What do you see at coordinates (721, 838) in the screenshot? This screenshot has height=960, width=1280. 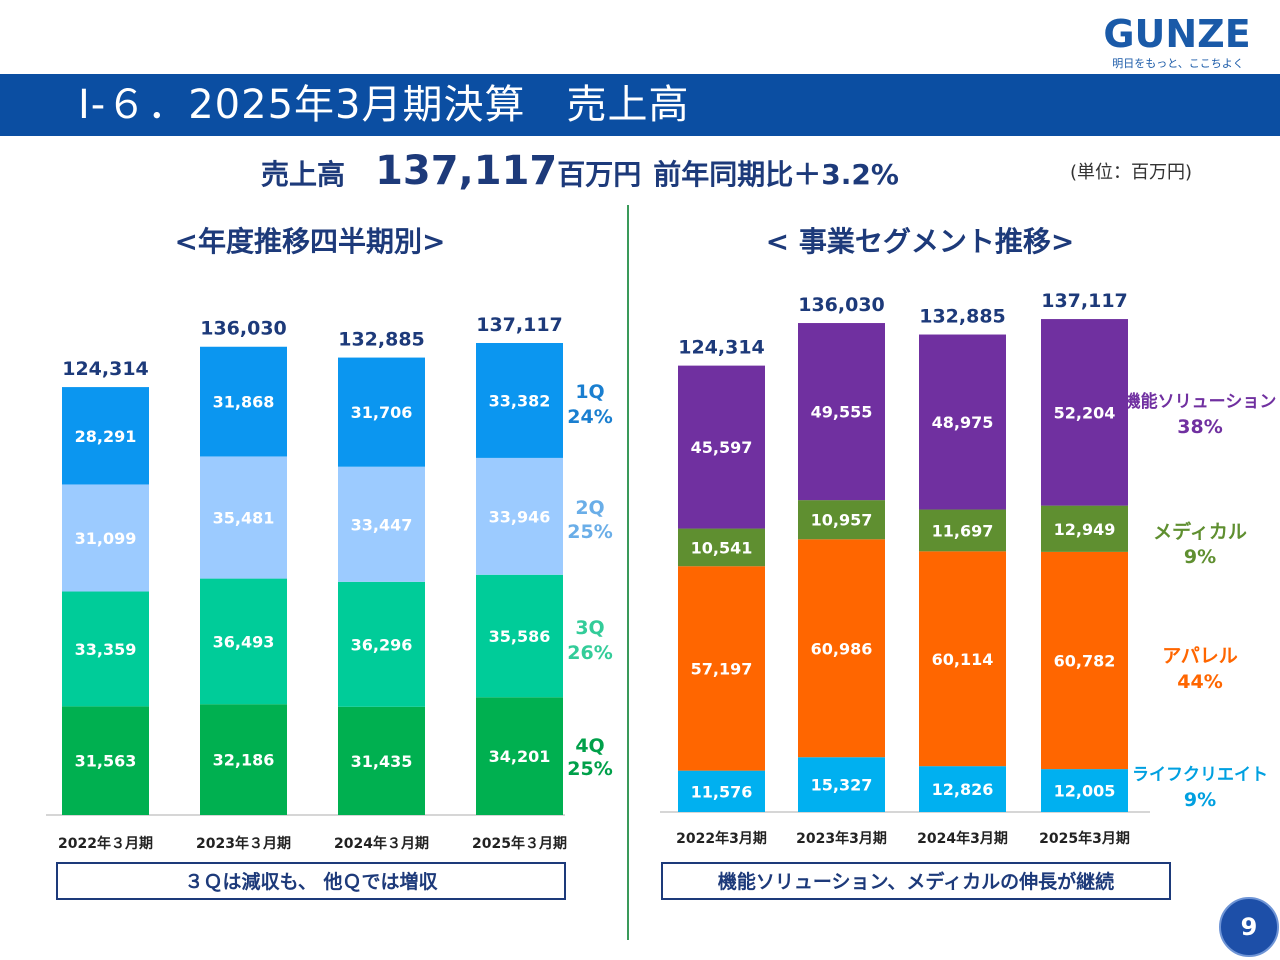 I see `x-tick-label: 2022年3月期` at bounding box center [721, 838].